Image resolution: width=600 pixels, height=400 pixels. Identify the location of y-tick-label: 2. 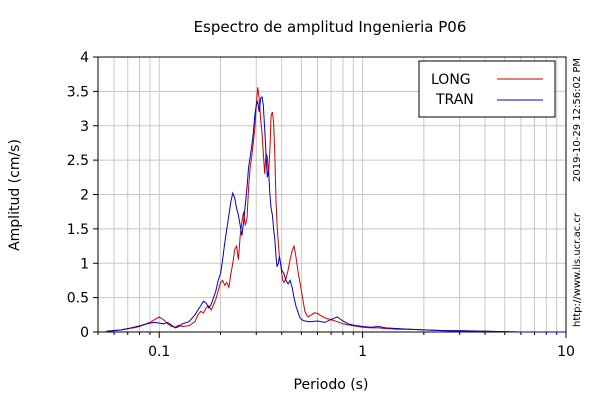
(84, 196).